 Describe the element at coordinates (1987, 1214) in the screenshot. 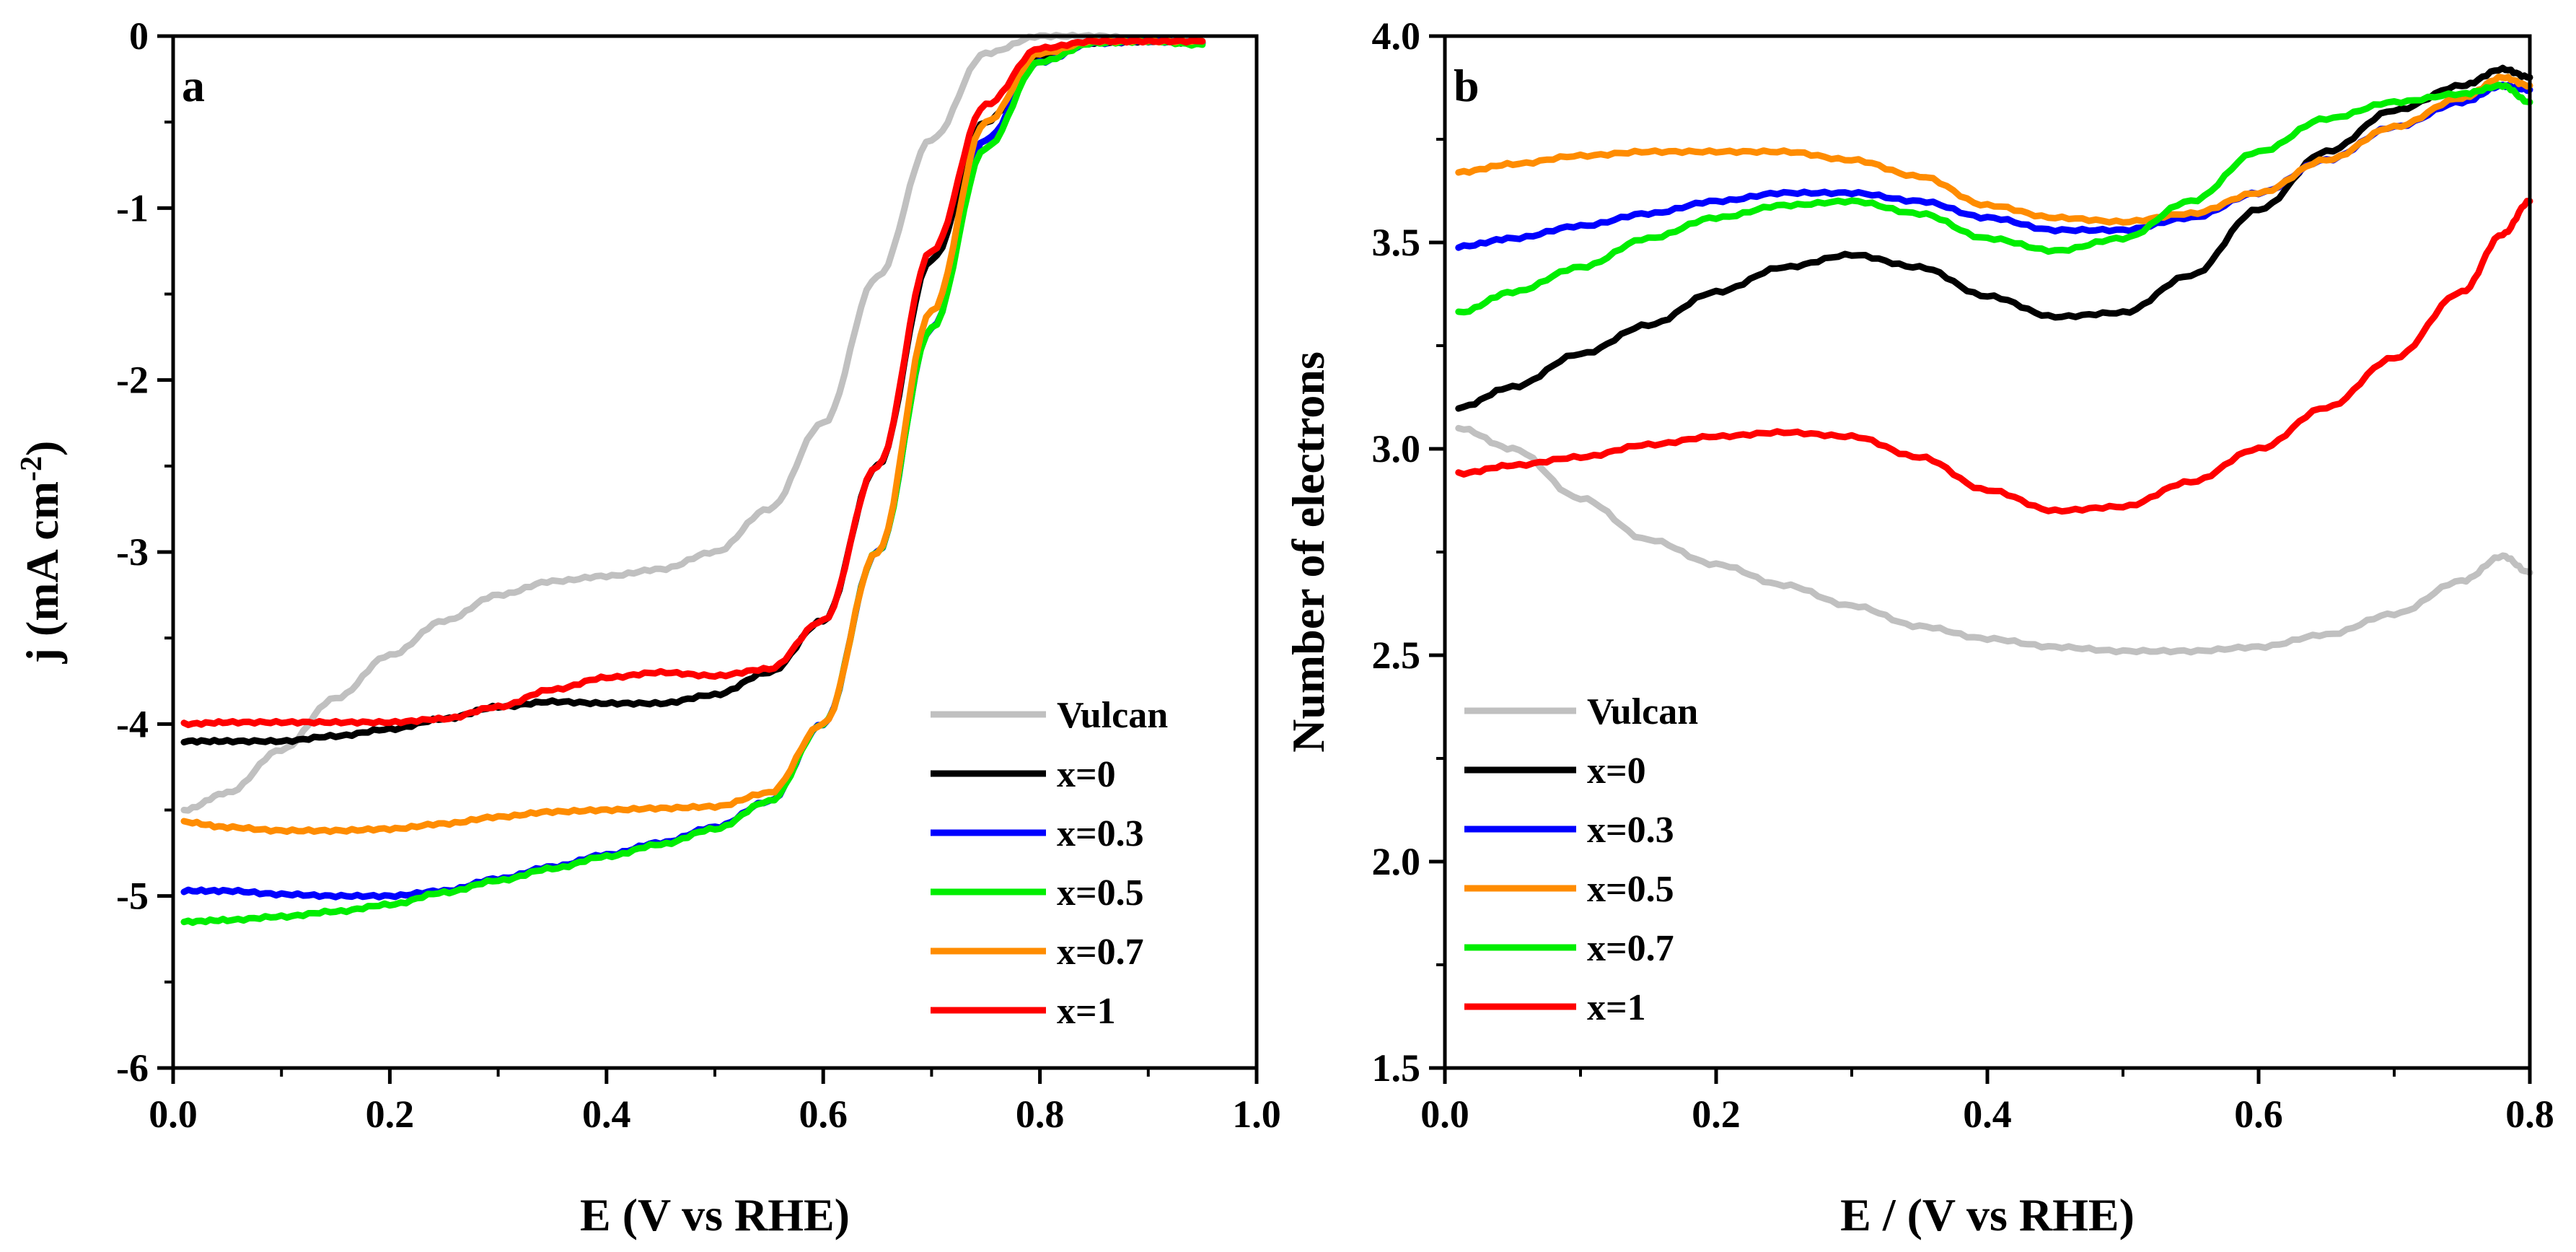

I see `panel-b-x-axis-title: E / (V vs RHE)` at that location.